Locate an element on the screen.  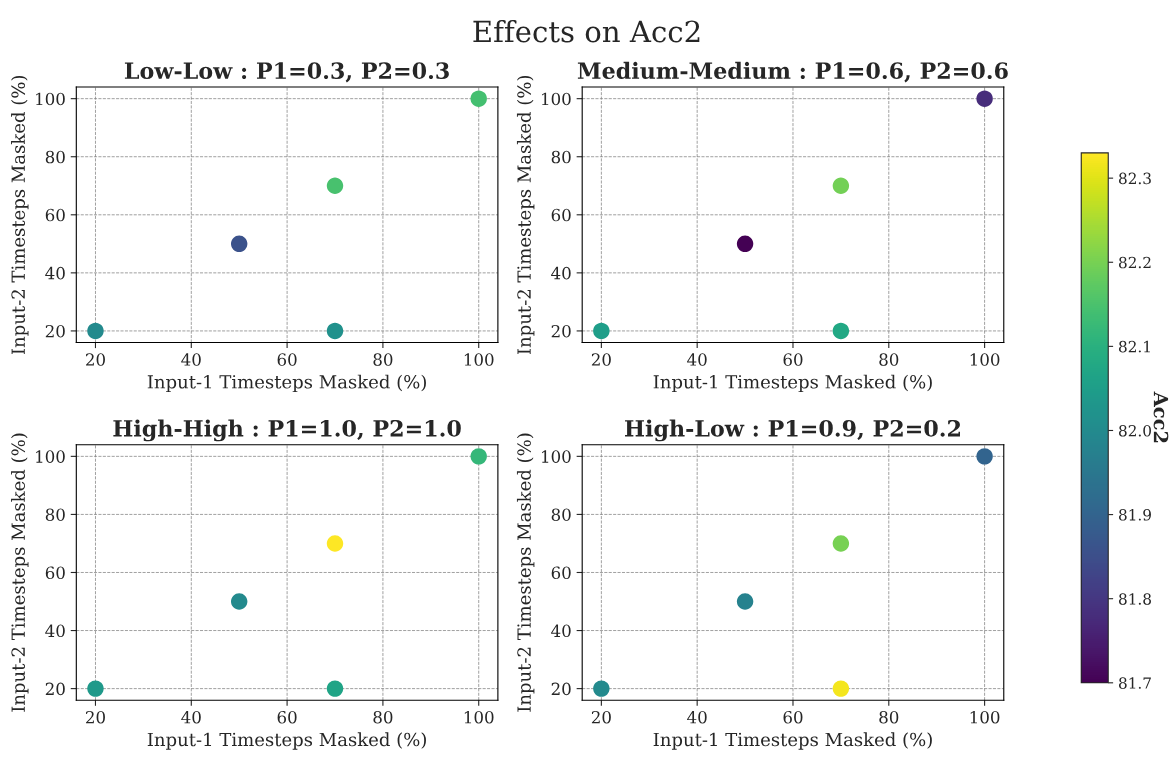
color-bar-label: 81.8 is located at coordinates (1135, 599).